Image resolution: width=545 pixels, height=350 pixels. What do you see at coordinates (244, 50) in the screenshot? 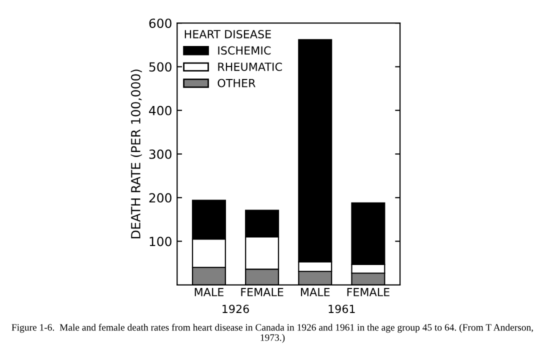
I see `legend-label: ISCHEMIC` at bounding box center [244, 50].